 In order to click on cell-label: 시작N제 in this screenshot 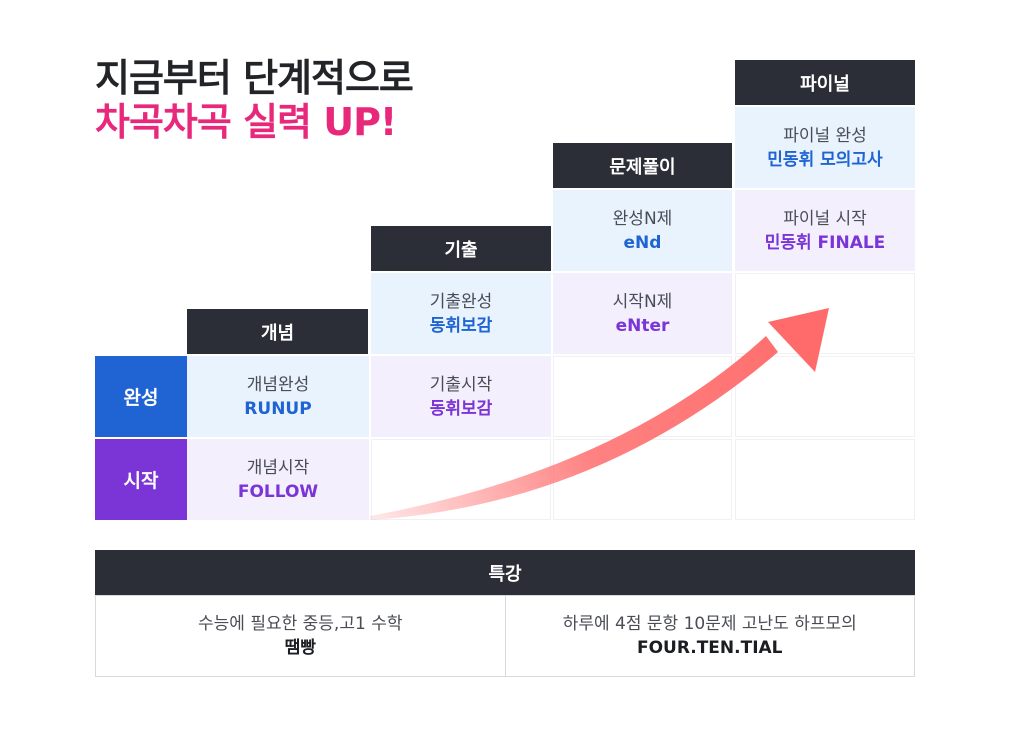, I will do `click(642, 301)`.